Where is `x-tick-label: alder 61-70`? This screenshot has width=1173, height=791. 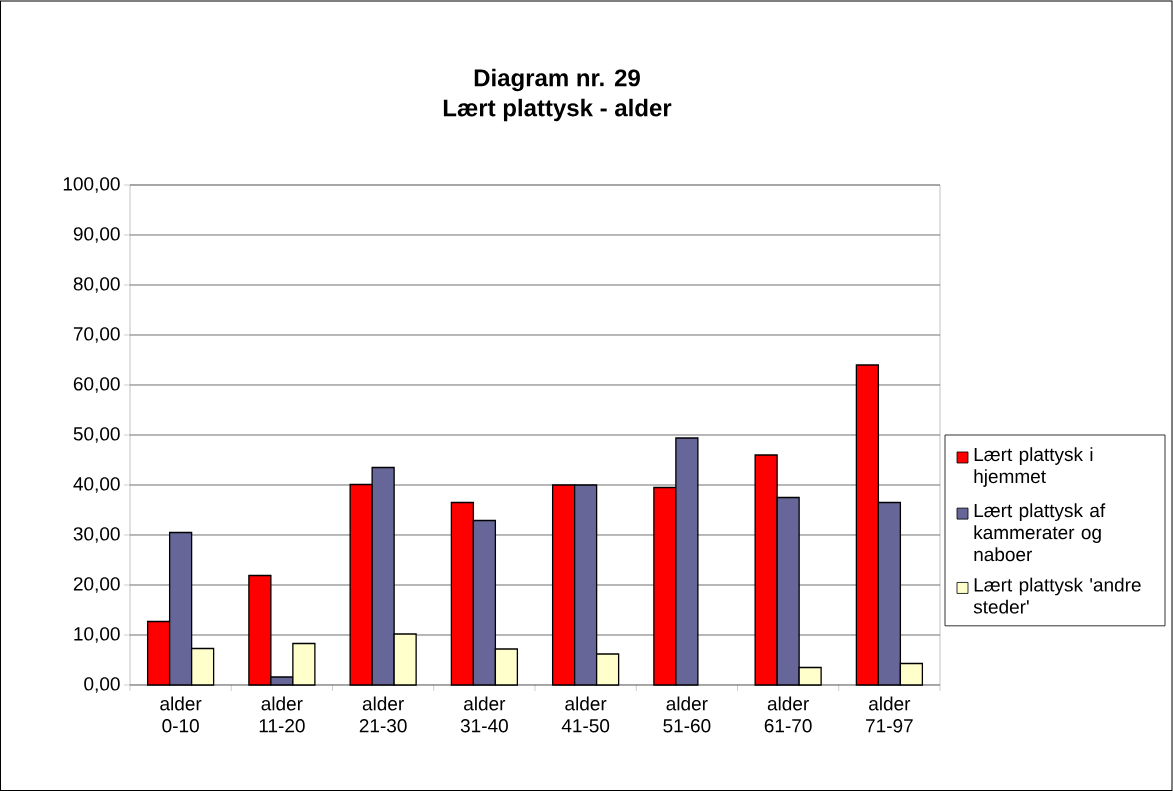 x-tick-label: alder 61-70 is located at coordinates (788, 714).